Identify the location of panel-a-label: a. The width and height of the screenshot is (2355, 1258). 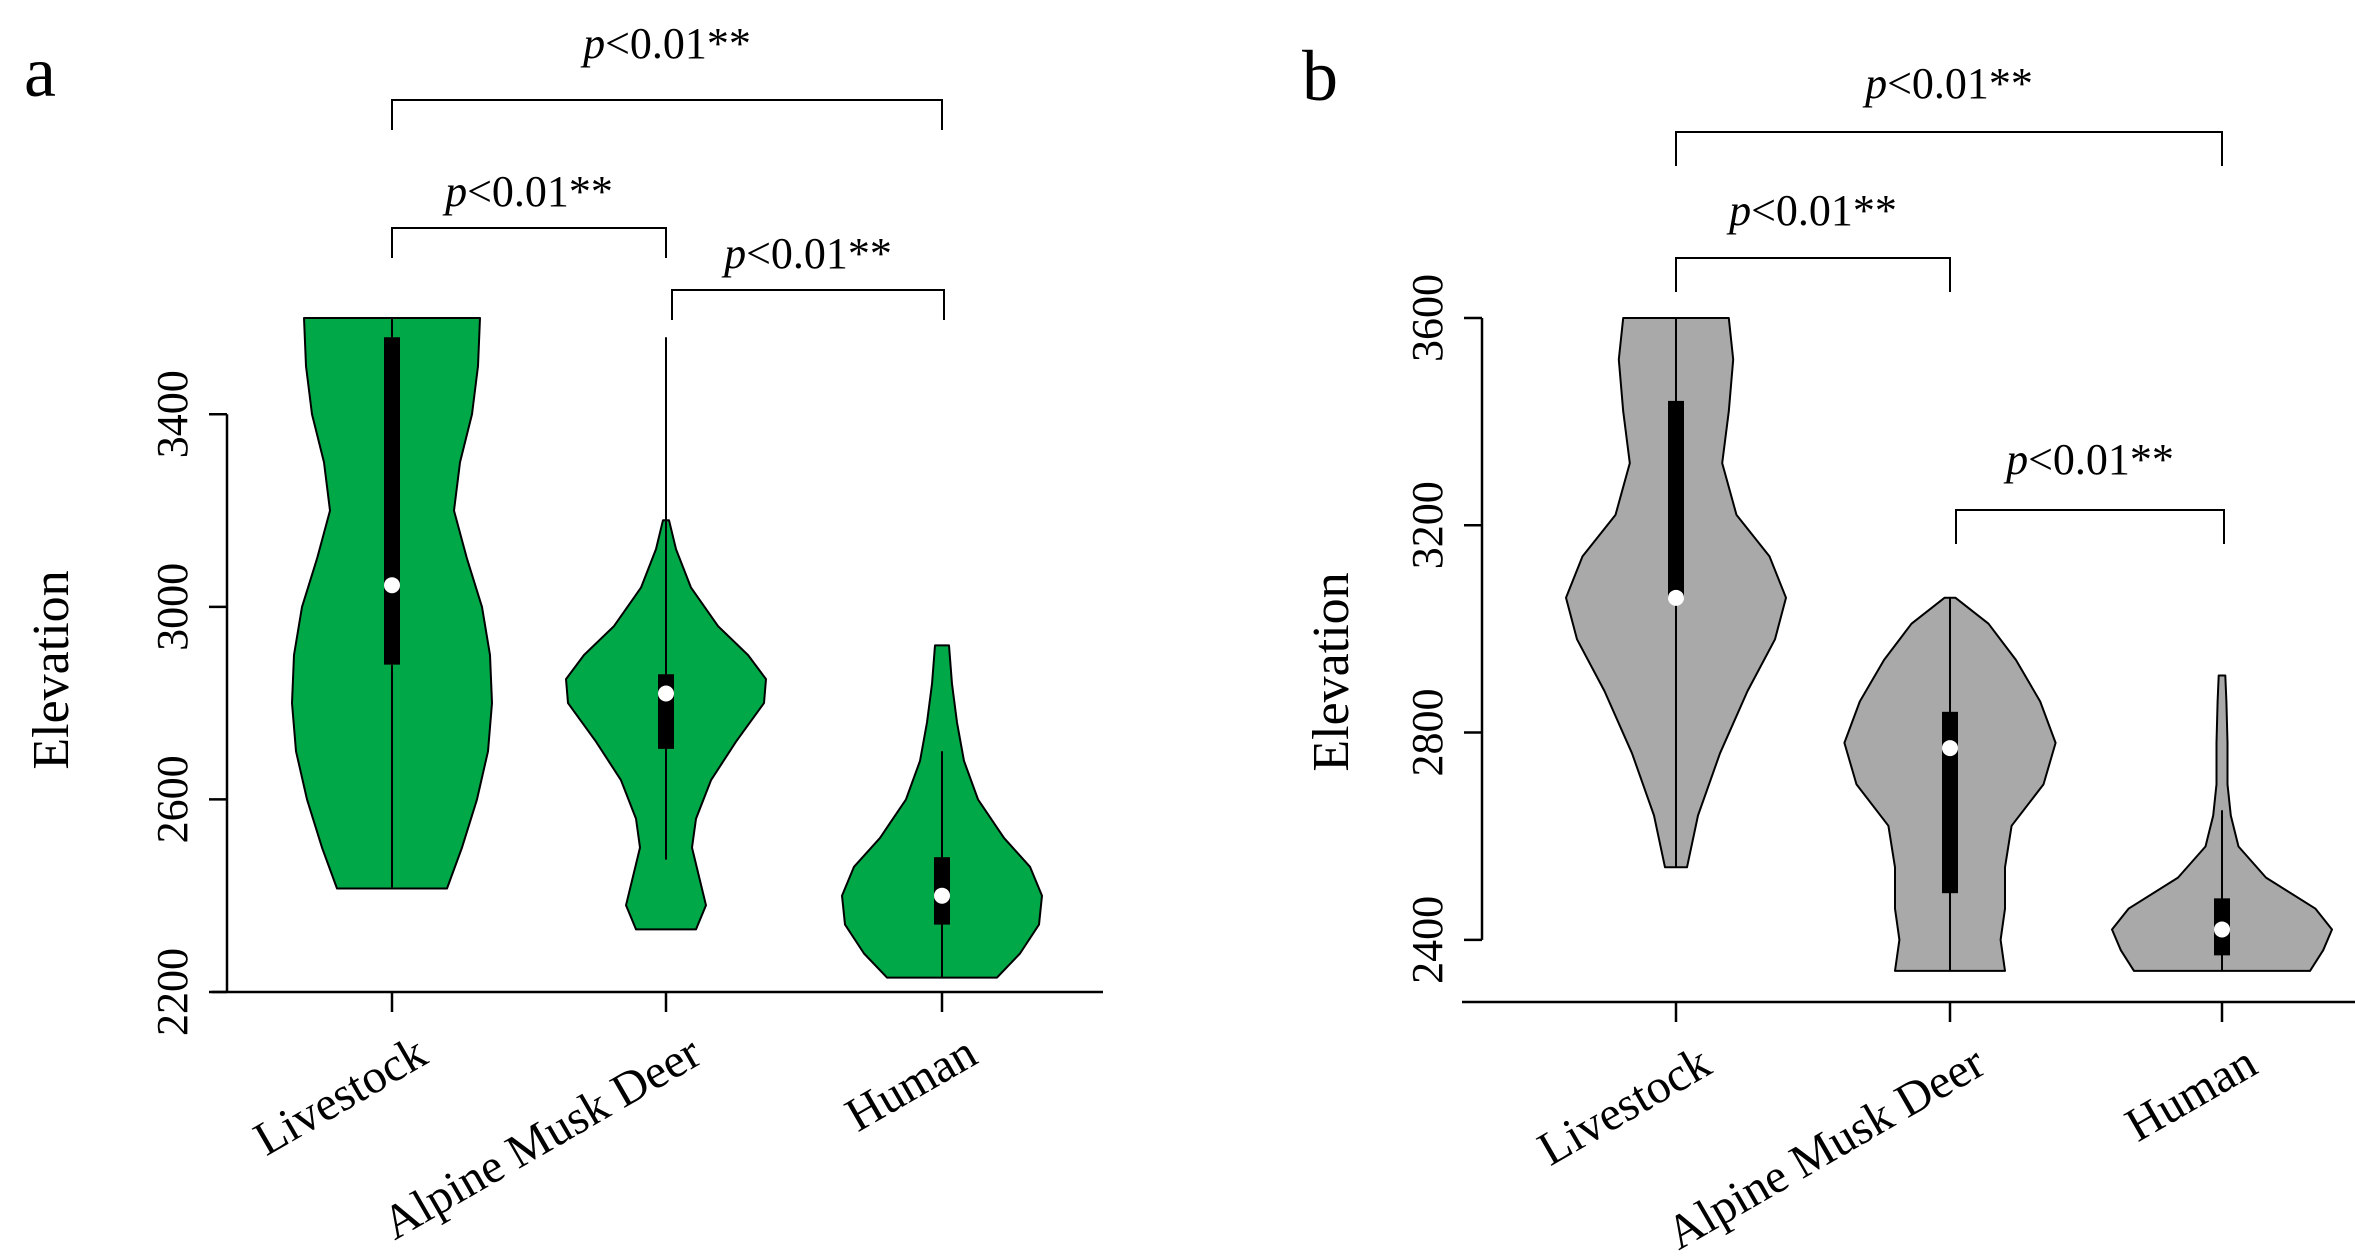
(40, 72).